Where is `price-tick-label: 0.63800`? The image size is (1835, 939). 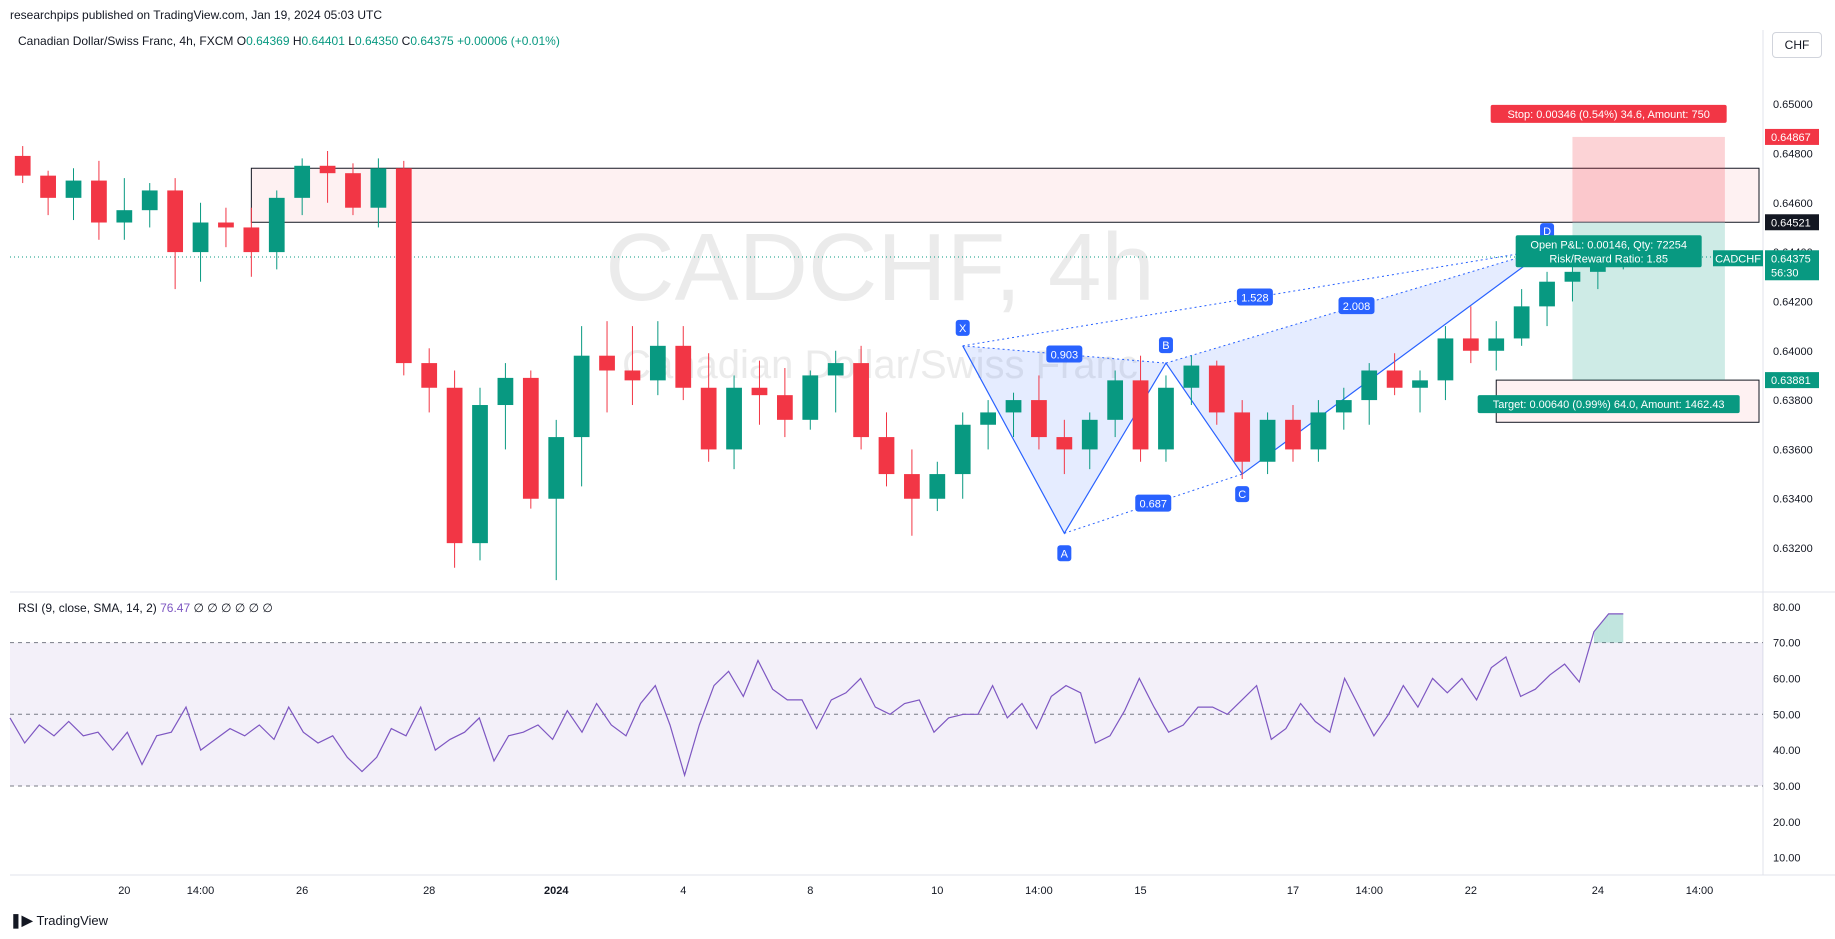
price-tick-label: 0.63800 is located at coordinates (1793, 401).